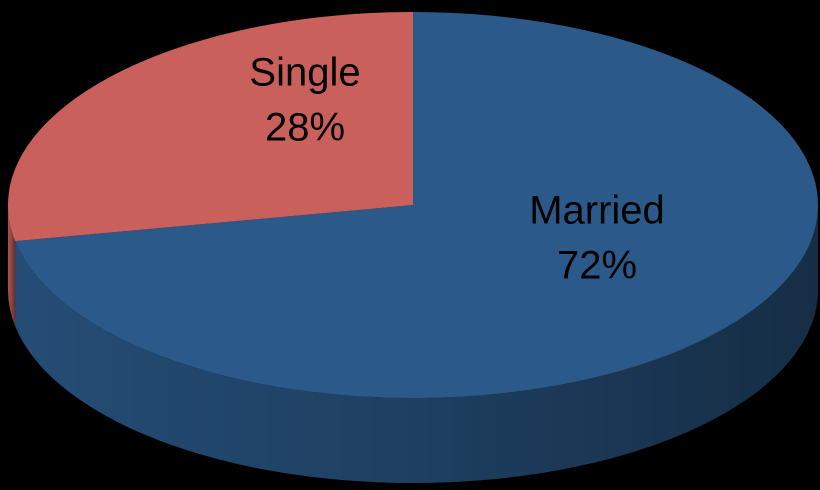  I want to click on slice-side-shade, so click(12, 266).